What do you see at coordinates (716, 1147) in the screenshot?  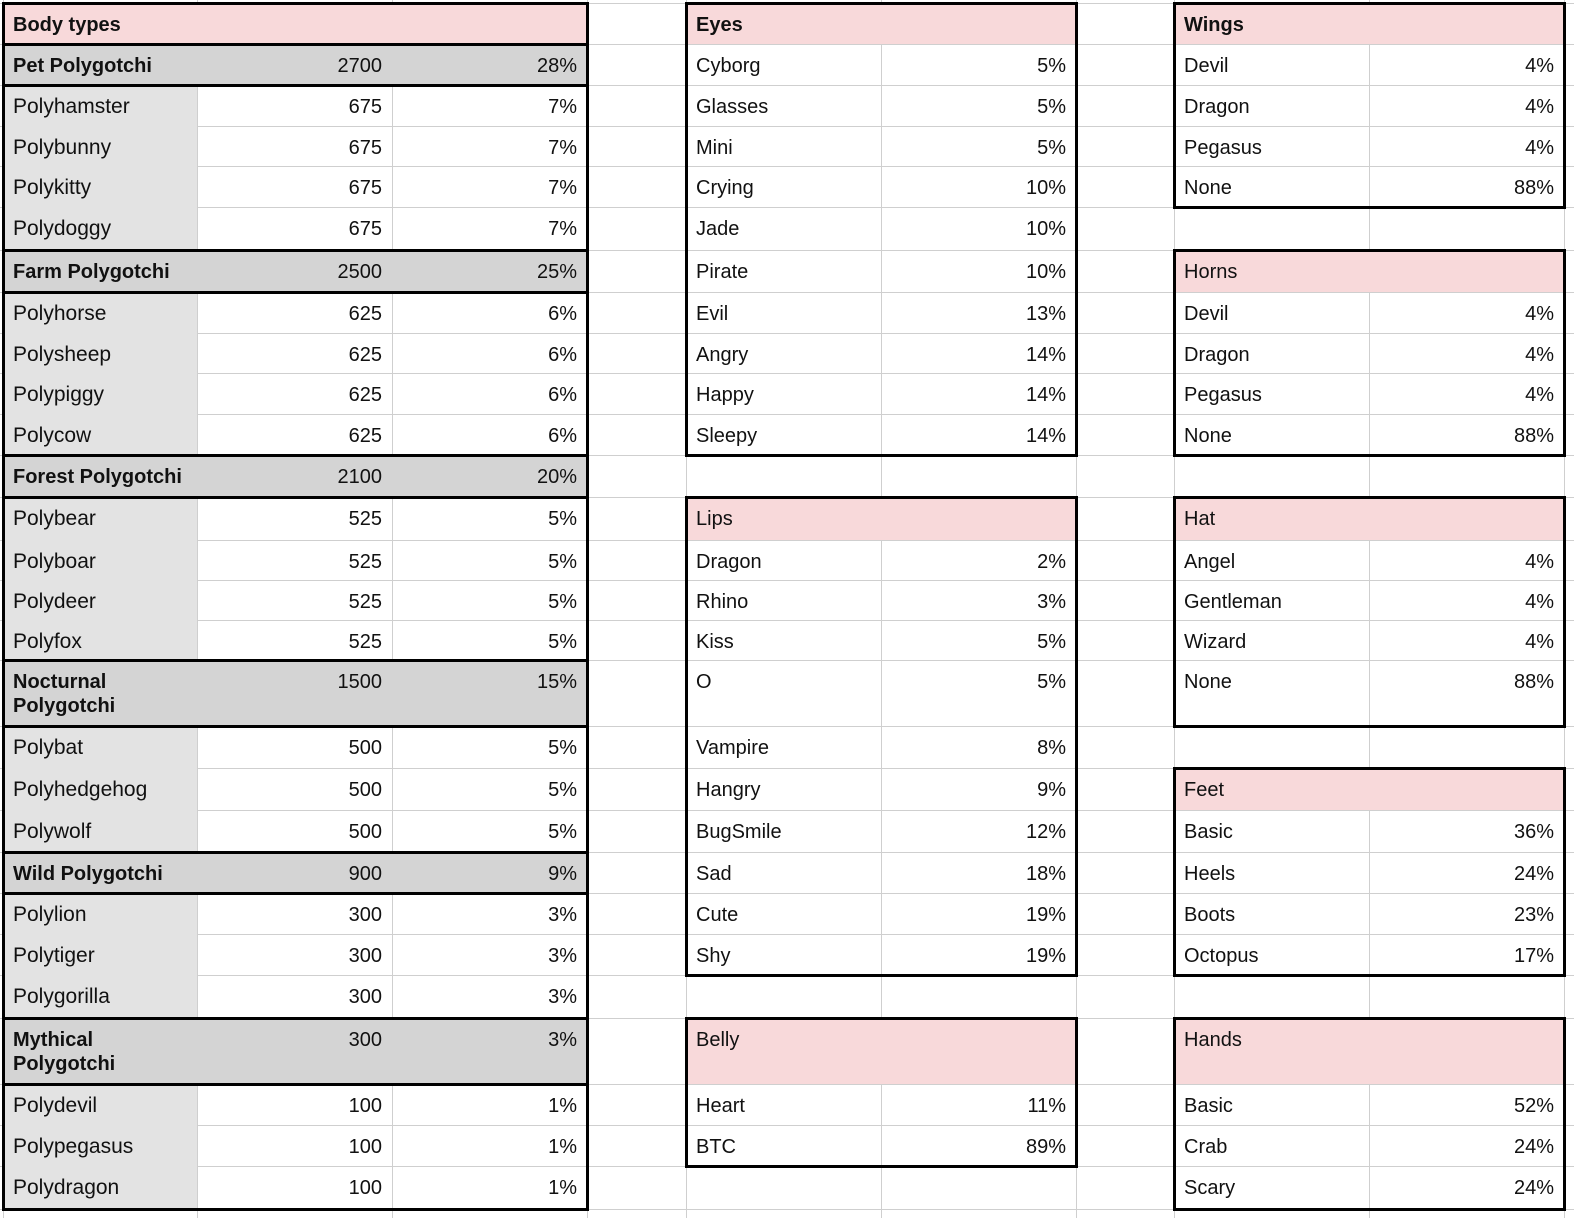 I see `belly-option: BTC` at bounding box center [716, 1147].